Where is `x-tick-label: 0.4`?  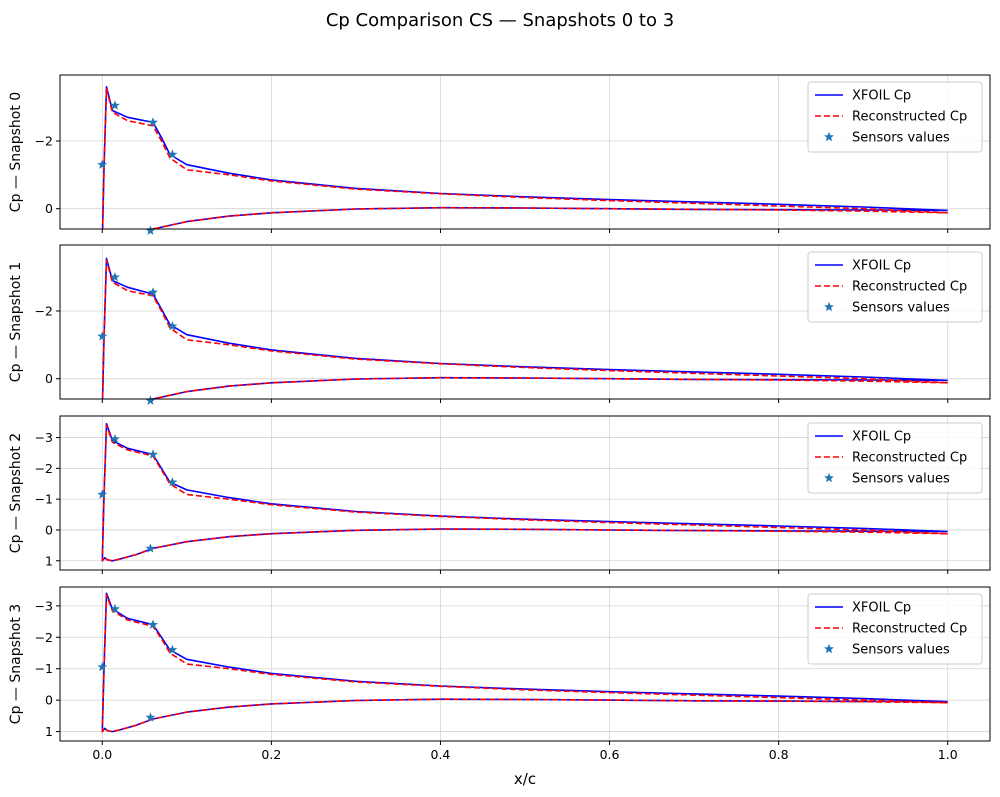
x-tick-label: 0.4 is located at coordinates (441, 754).